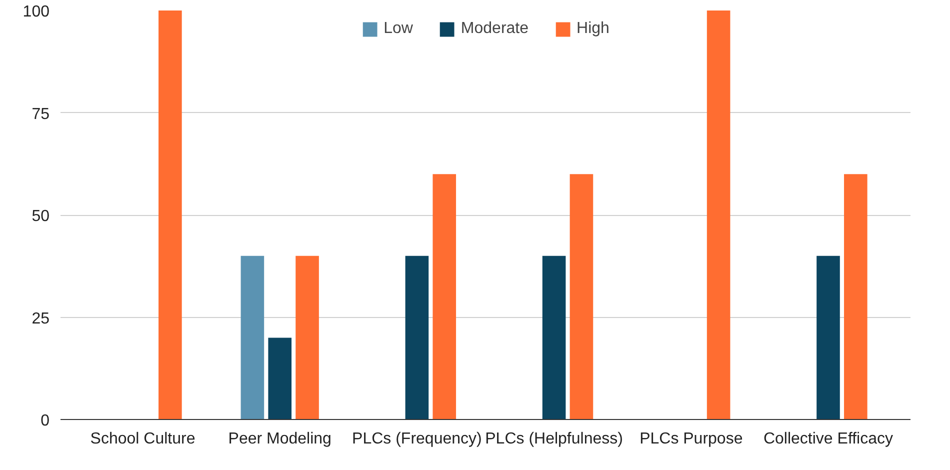 This screenshot has height=470, width=950. What do you see at coordinates (828, 439) in the screenshot?
I see `x-tick-label: Collective Efficacy` at bounding box center [828, 439].